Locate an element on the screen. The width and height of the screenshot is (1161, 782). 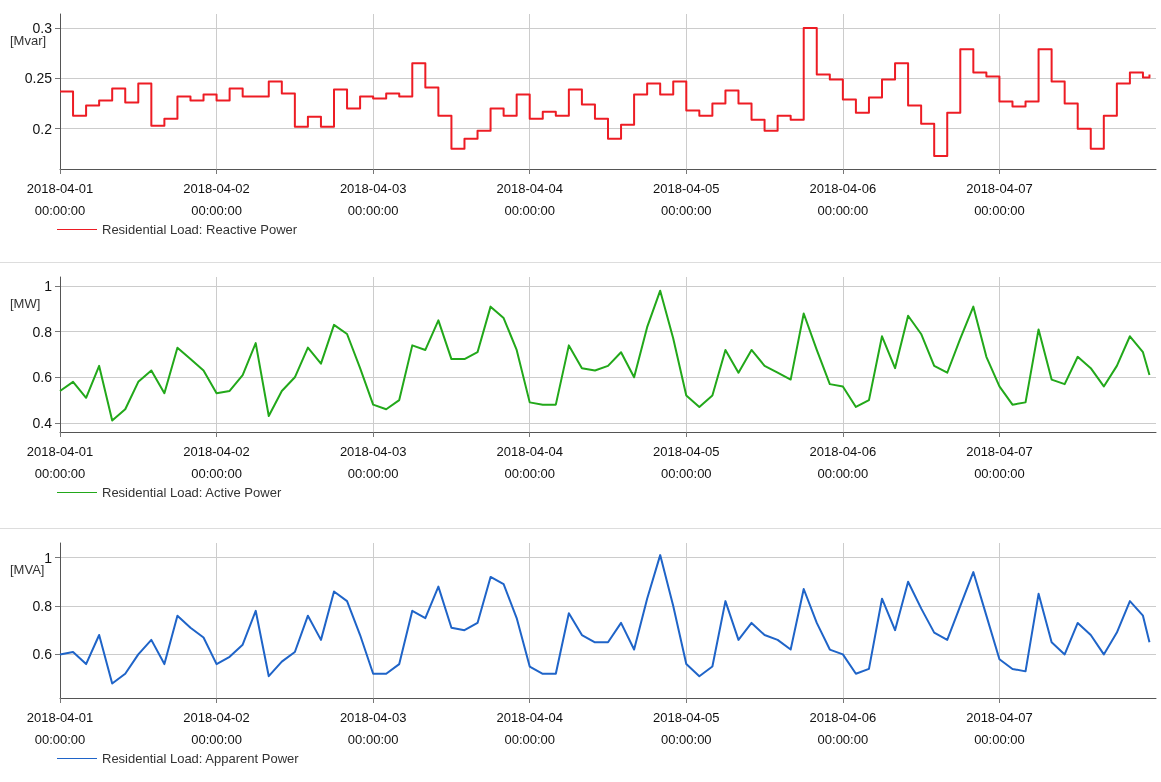
legend-label: Residential Load: Active Power is located at coordinates (192, 492).